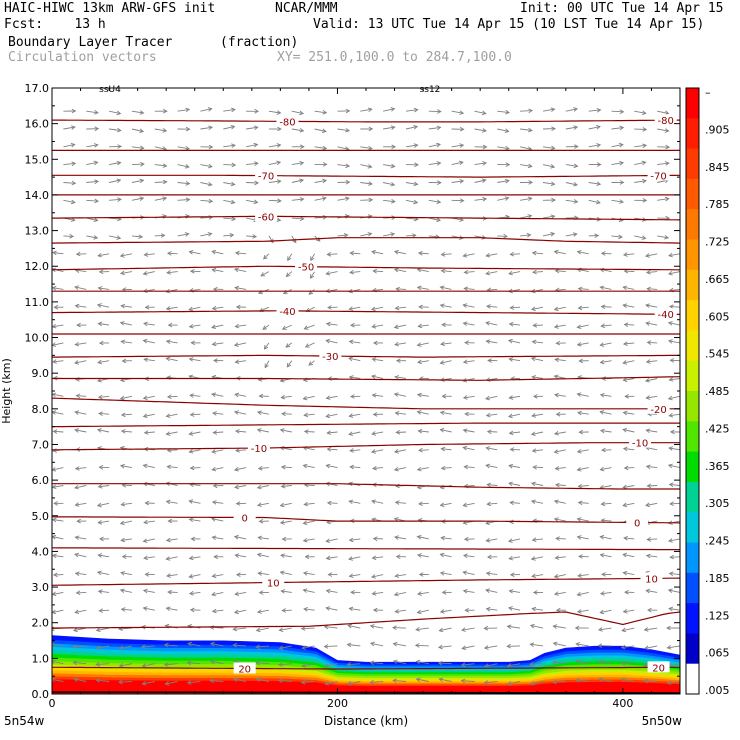  Describe the element at coordinates (41, 623) in the screenshot. I see `y-tick-label: 2.0` at that location.